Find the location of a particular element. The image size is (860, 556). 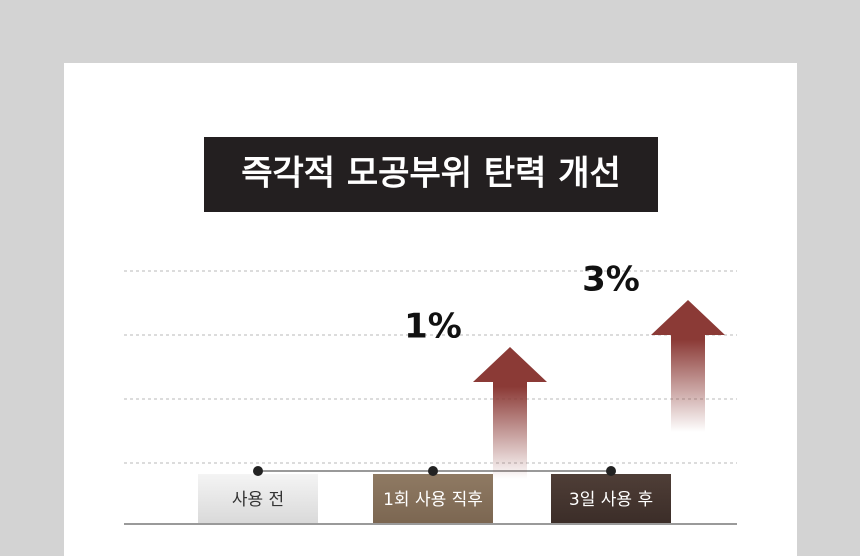

category-label: 3일 사용 후 is located at coordinates (611, 500).